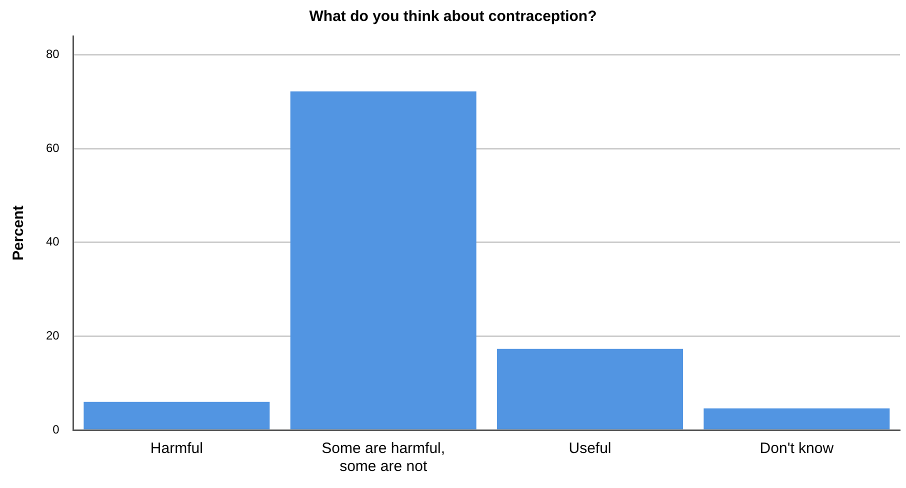 The image size is (906, 488). What do you see at coordinates (53, 335) in the screenshot?
I see `y-tick-label: 20` at bounding box center [53, 335].